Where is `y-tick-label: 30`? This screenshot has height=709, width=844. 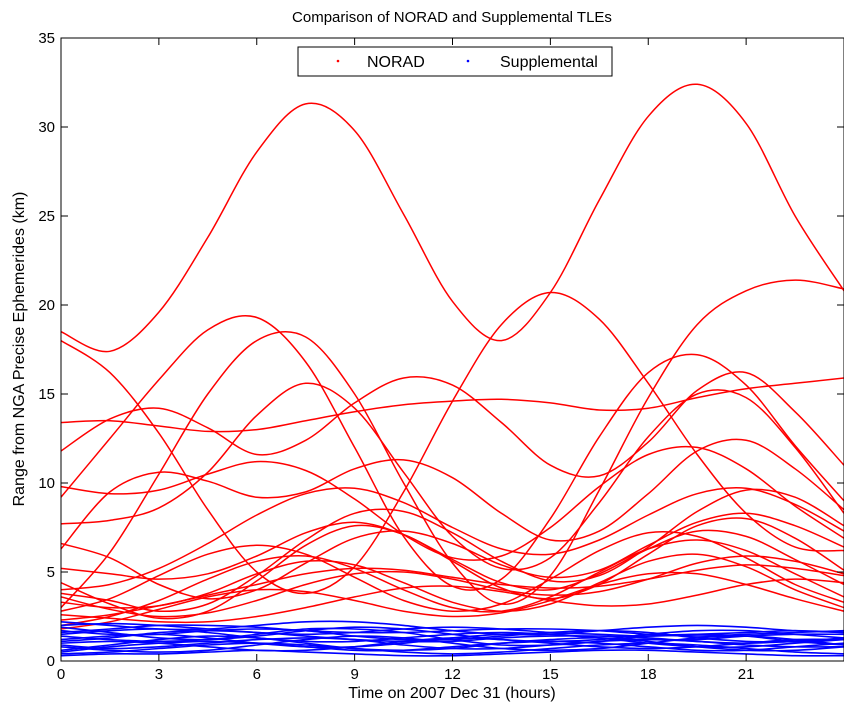 y-tick-label: 30 is located at coordinates (46, 127).